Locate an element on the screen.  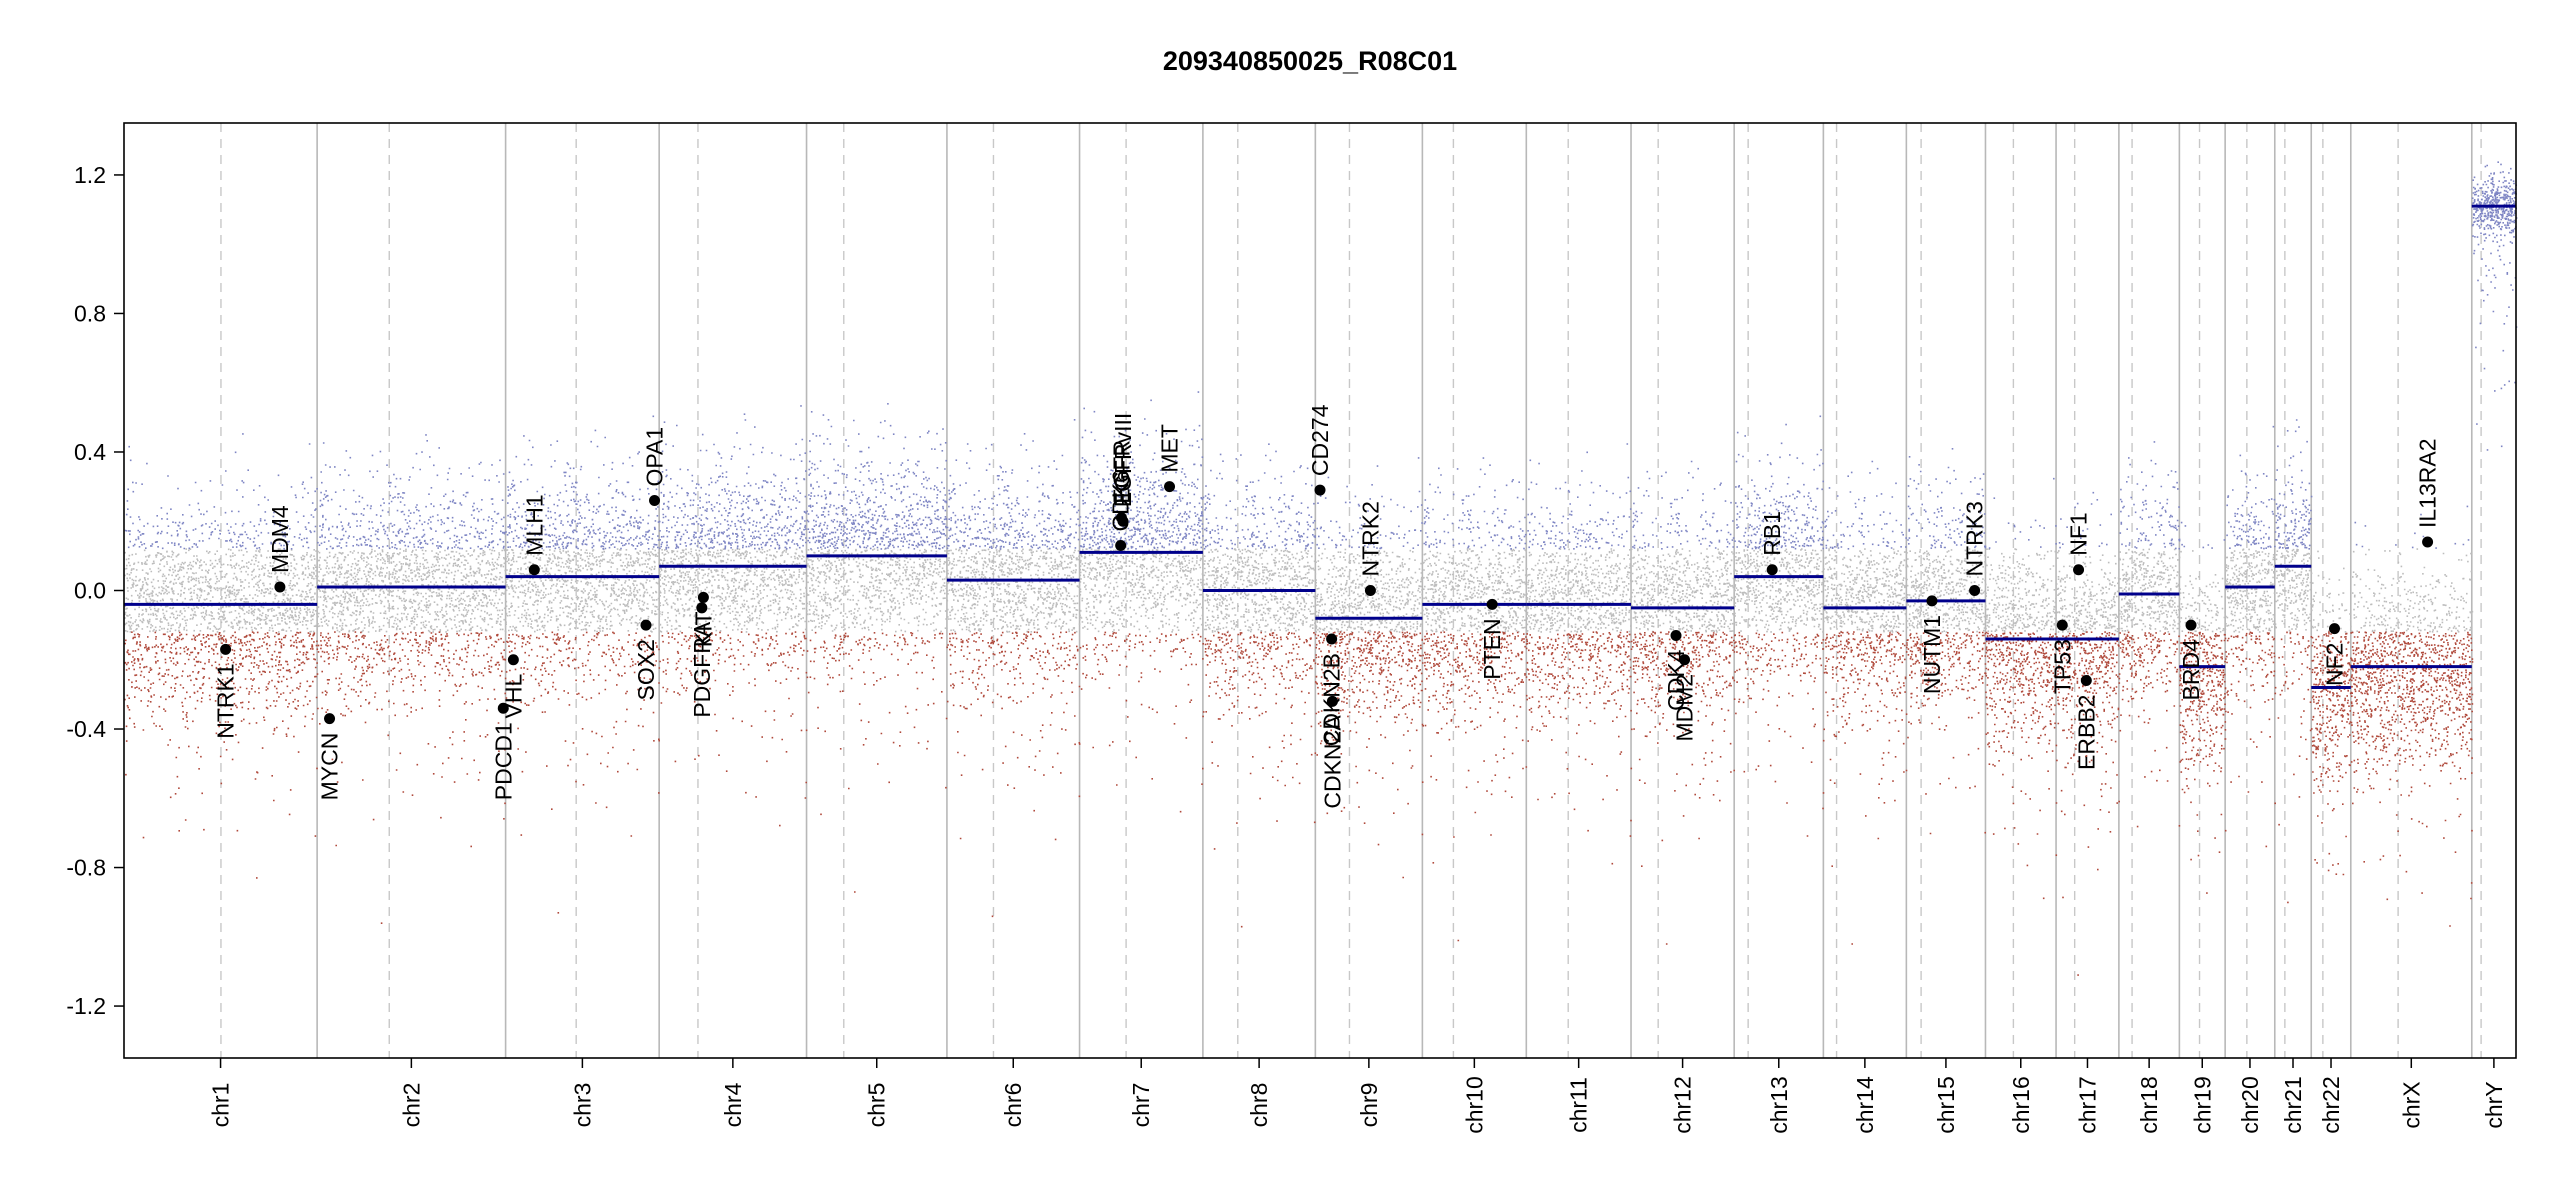
gene-label: ERBB2 is located at coordinates (2086, 732).